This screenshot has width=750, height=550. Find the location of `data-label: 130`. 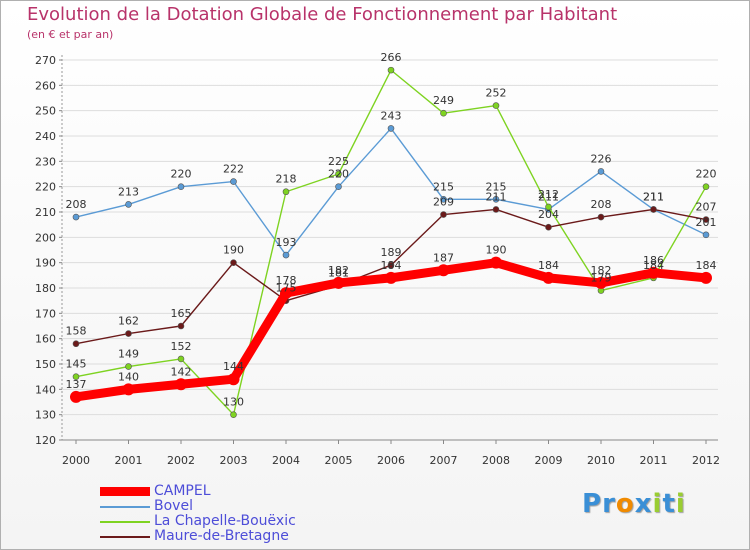

data-label: 130 is located at coordinates (233, 402).